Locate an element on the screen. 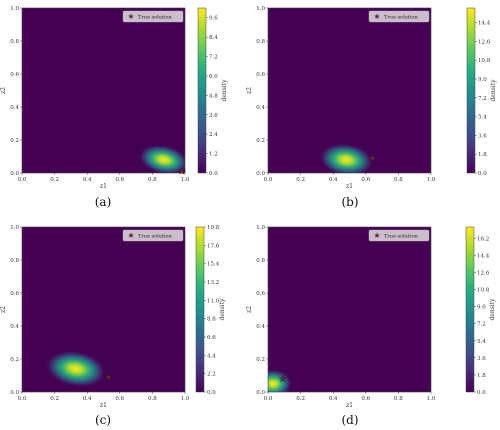  colorbar-tick-label: 13.2 is located at coordinates (213, 283).